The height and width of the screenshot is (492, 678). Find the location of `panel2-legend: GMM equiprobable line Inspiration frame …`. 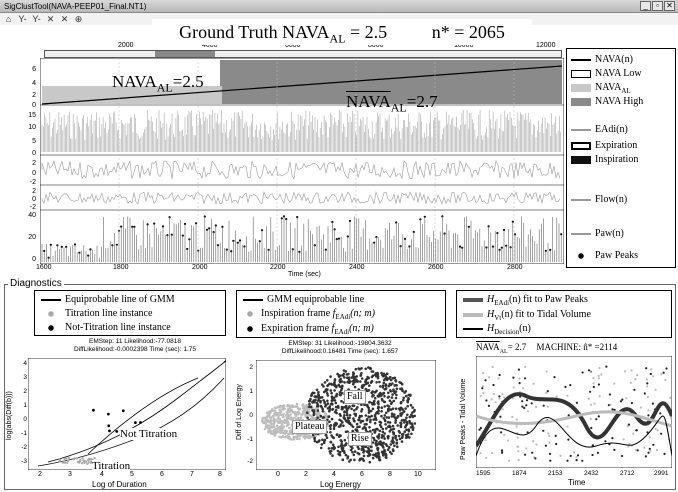

panel2-legend: GMM equiprobable line Inspiration frame … is located at coordinates (341, 314).